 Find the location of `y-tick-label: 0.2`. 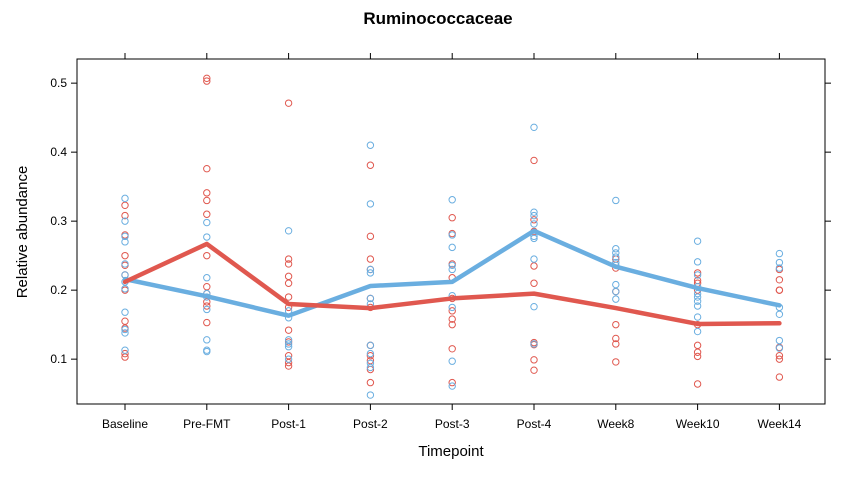

y-tick-label: 0.2 is located at coordinates (58, 290).